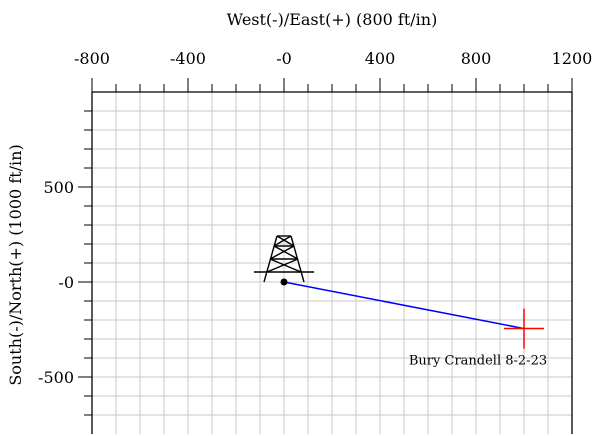 The width and height of the screenshot is (593, 436). What do you see at coordinates (15, 264) in the screenshot?
I see `y-axis-label: South(-)/North(+) (1000 ft/in)` at bounding box center [15, 264].